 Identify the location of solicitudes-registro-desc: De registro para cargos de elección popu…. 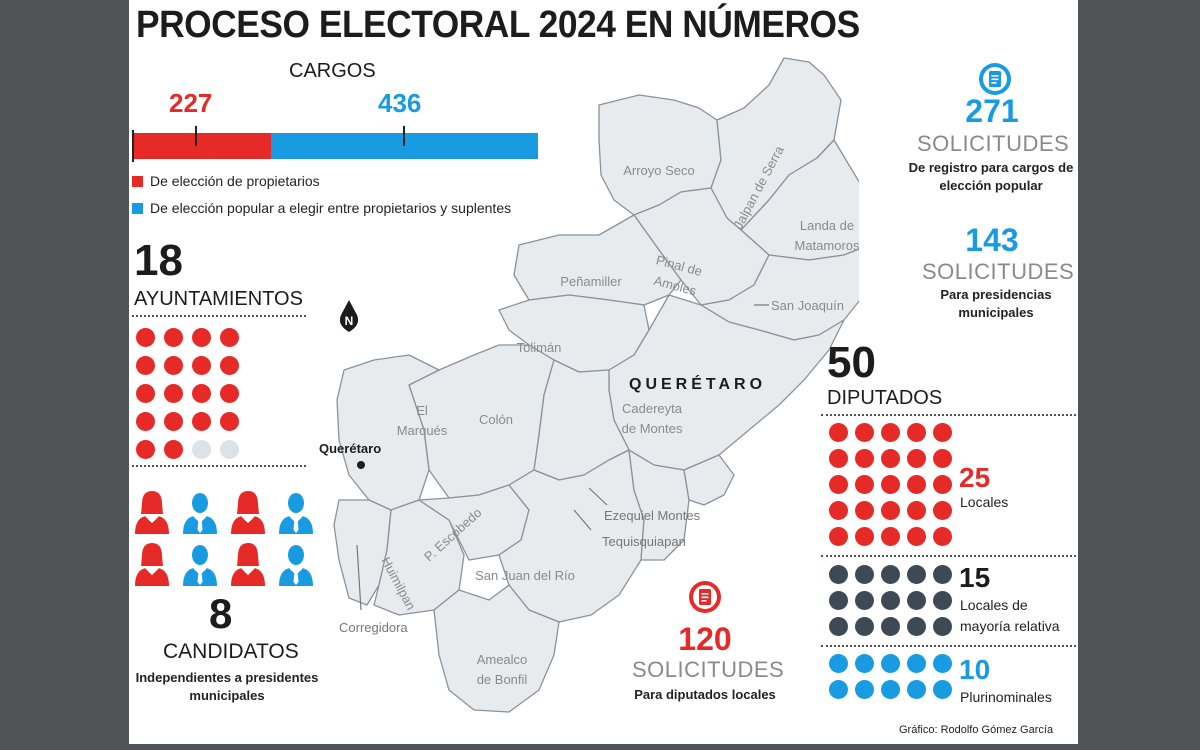
(991, 176).